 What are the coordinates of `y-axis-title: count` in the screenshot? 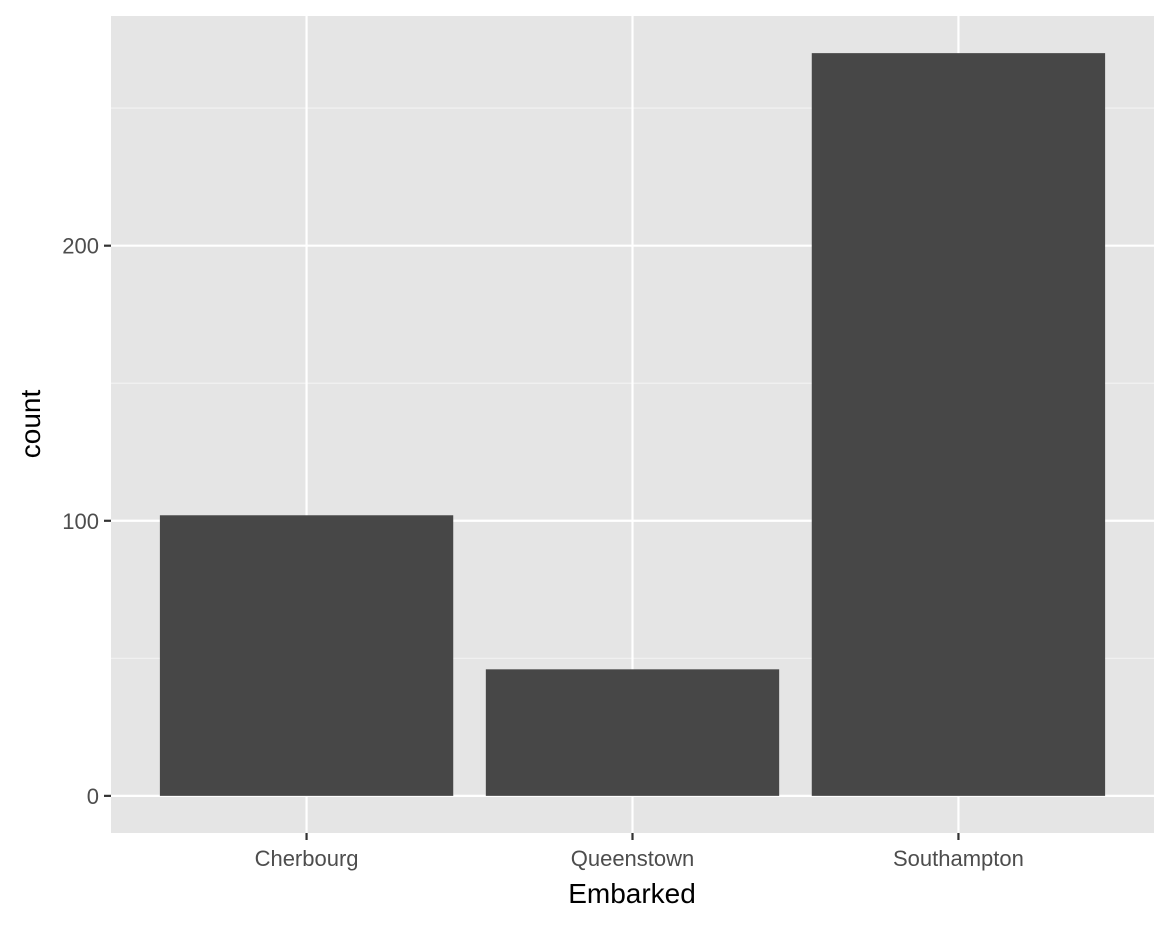 It's located at (30, 424).